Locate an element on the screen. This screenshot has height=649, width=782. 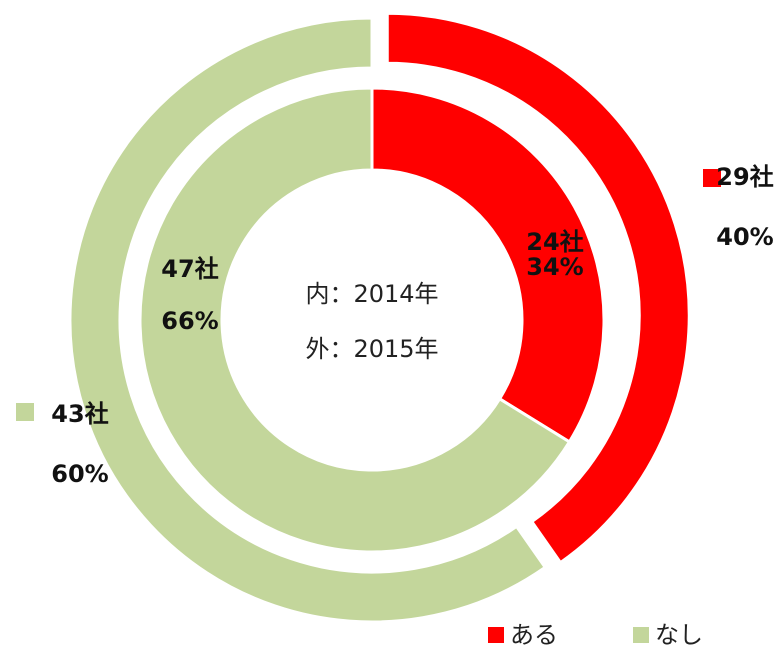
value-label: 43社 is located at coordinates (79, 414).